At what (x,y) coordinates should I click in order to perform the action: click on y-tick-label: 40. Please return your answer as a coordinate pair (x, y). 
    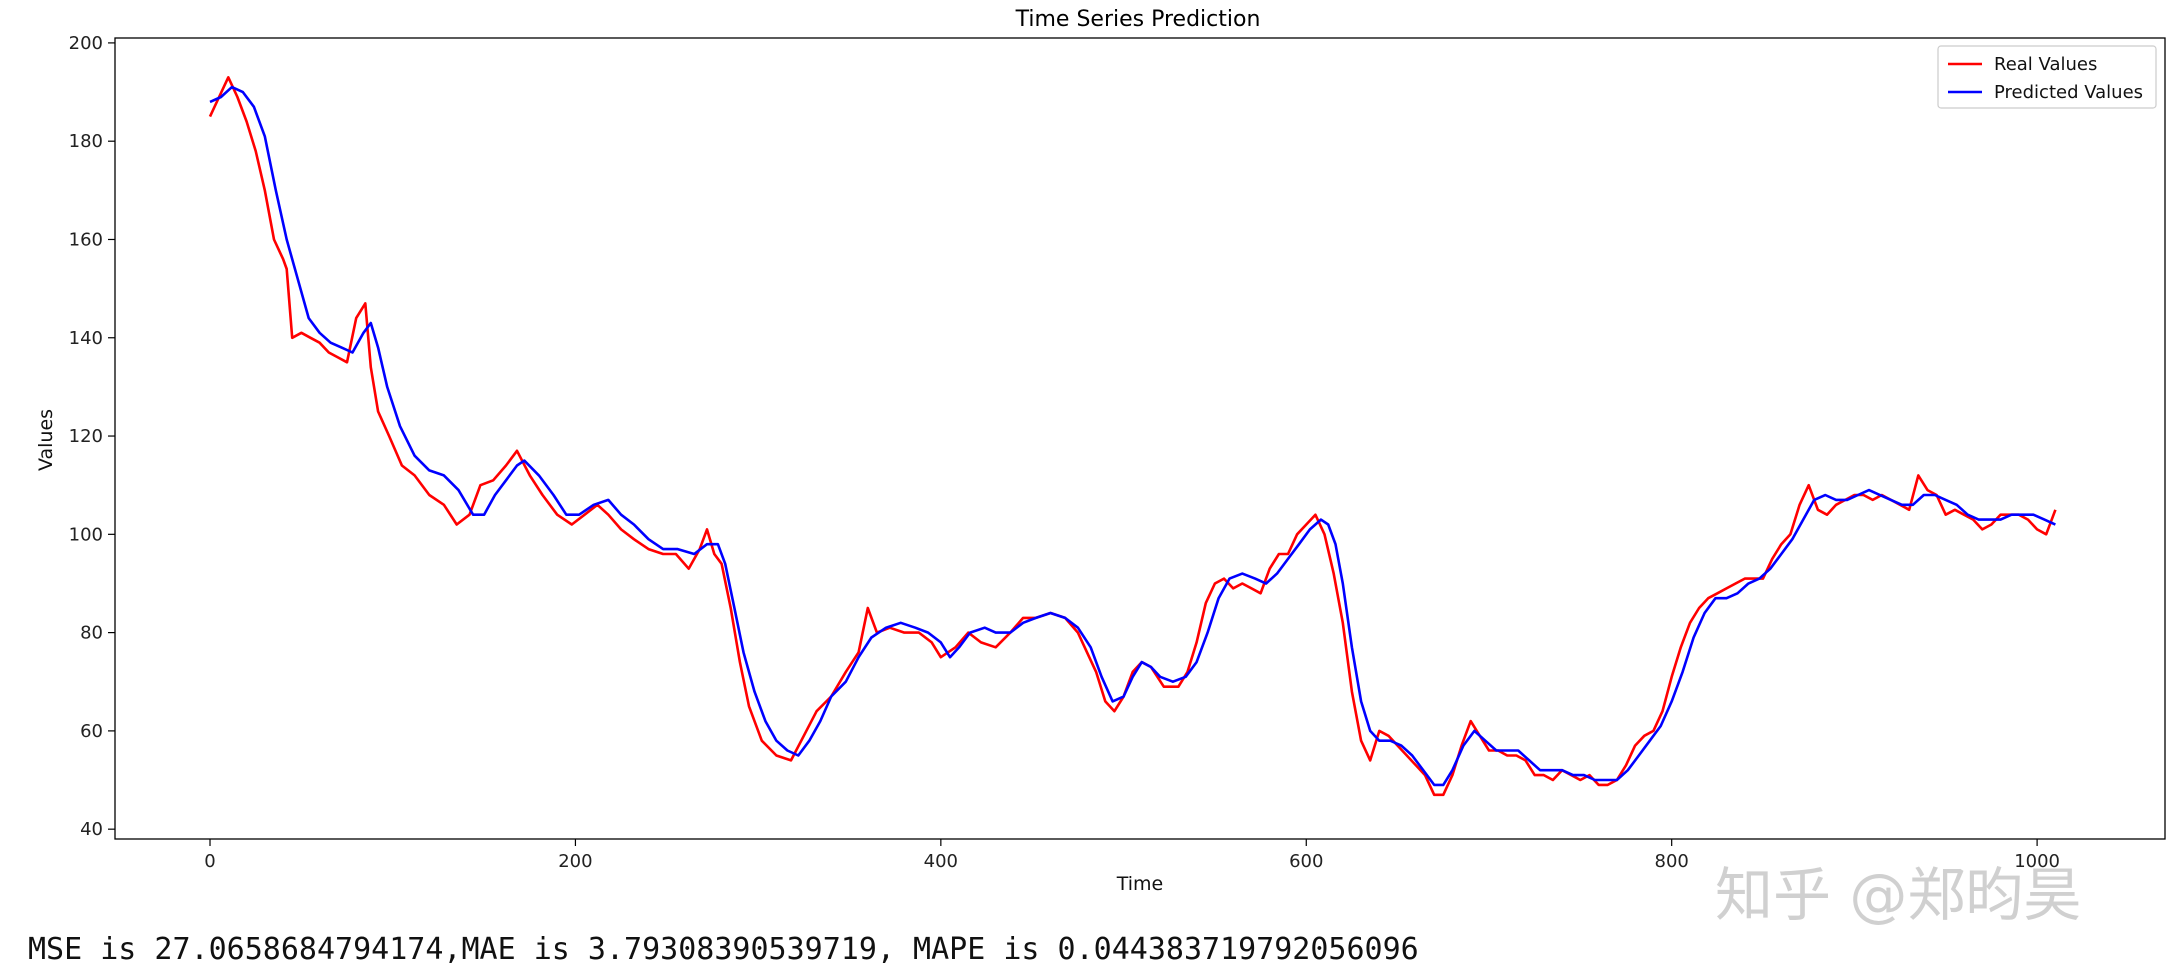
    Looking at the image, I should click on (91, 829).